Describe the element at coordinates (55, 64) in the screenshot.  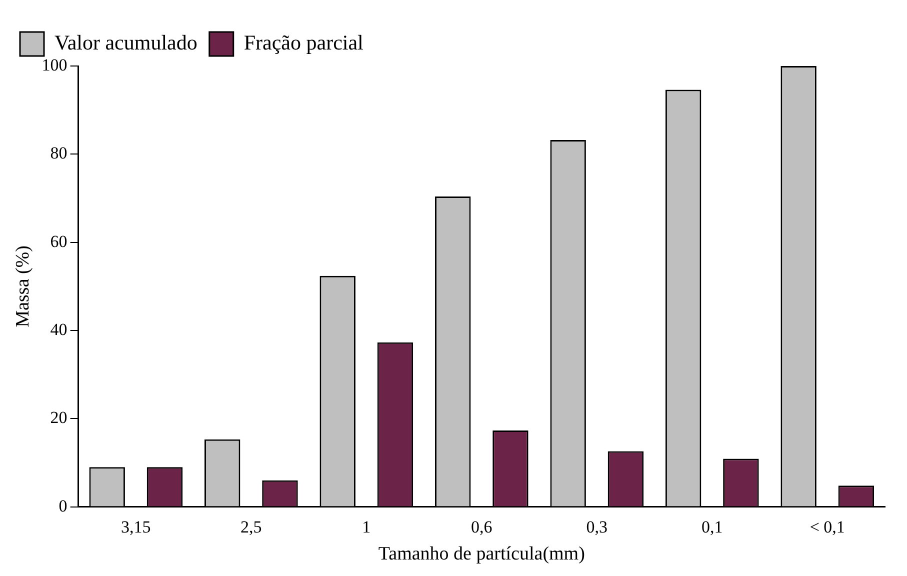
I see `y-tick-label: 100` at that location.